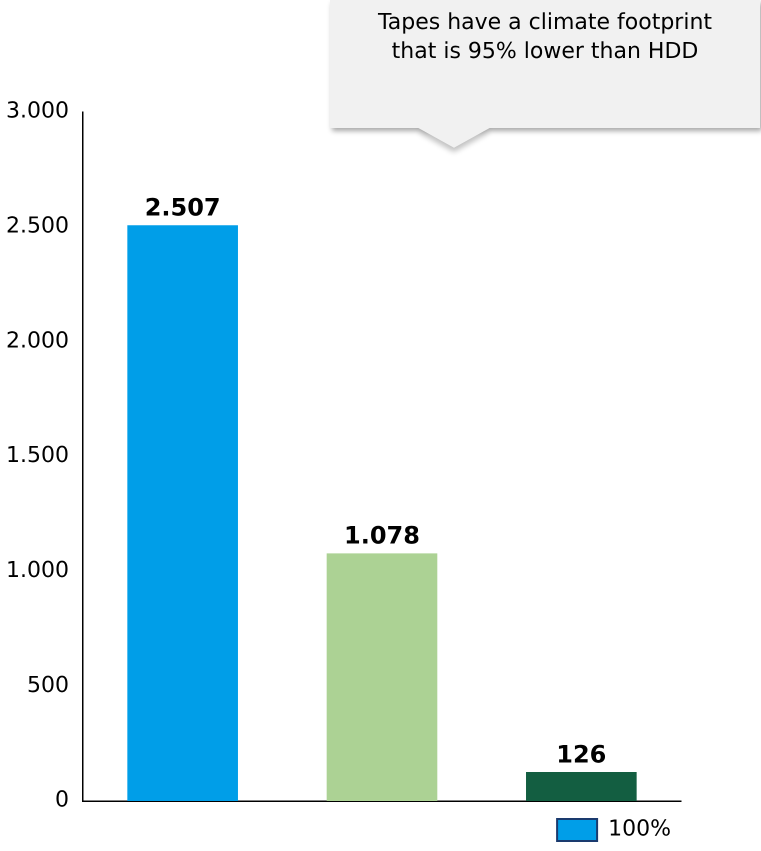 The image size is (761, 851). I want to click on y-tick-label: 0, so click(61, 800).